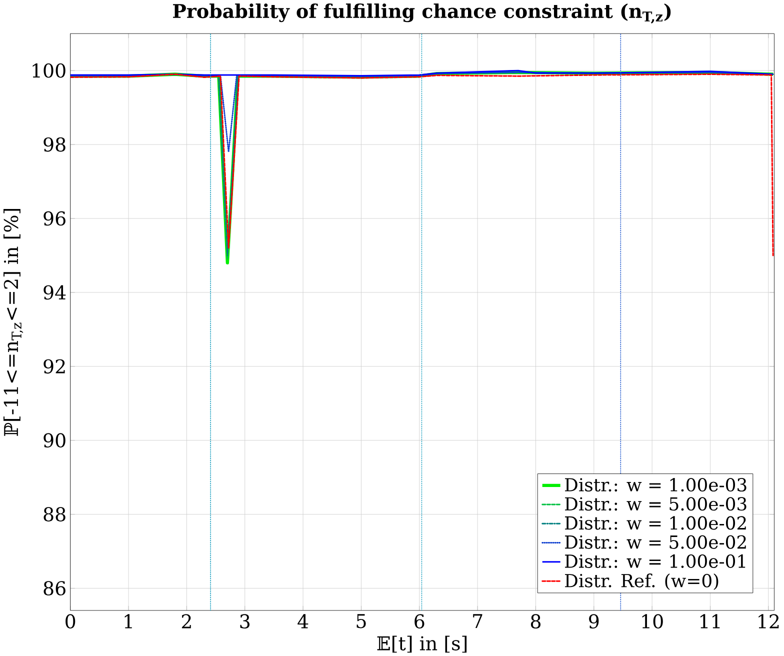  What do you see at coordinates (655, 561) in the screenshot?
I see `legend-label: Distr.: w = 1.00e-01` at bounding box center [655, 561].